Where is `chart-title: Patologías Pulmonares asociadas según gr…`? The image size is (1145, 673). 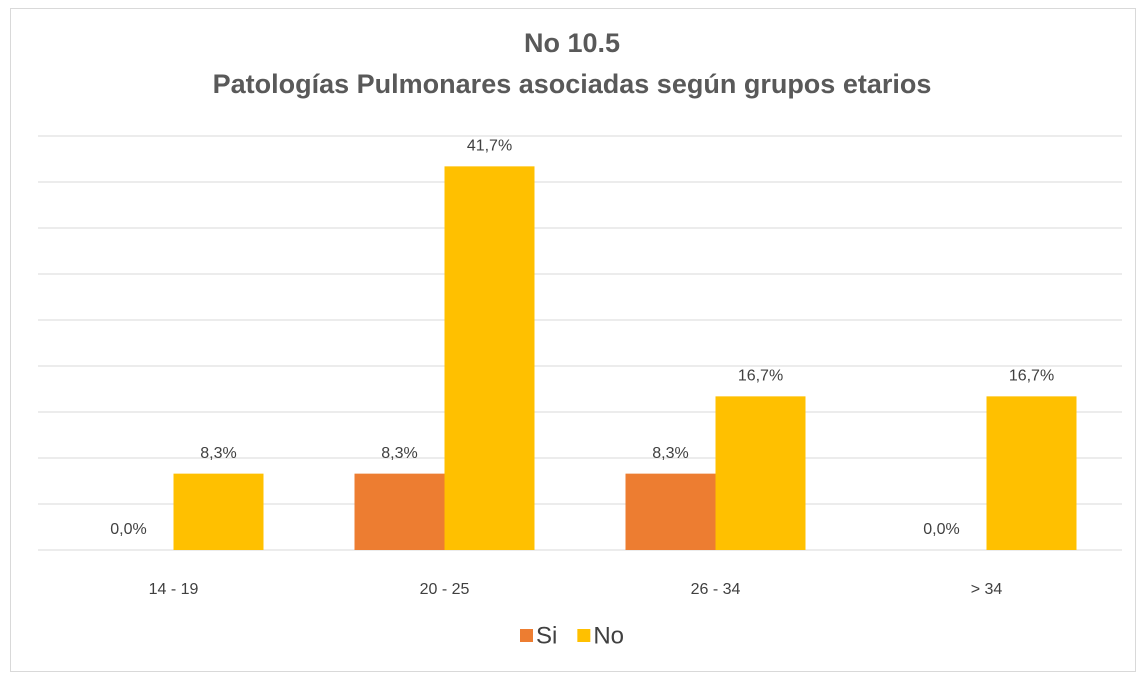
chart-title: Patologías Pulmonares asociadas según gr… is located at coordinates (572, 84).